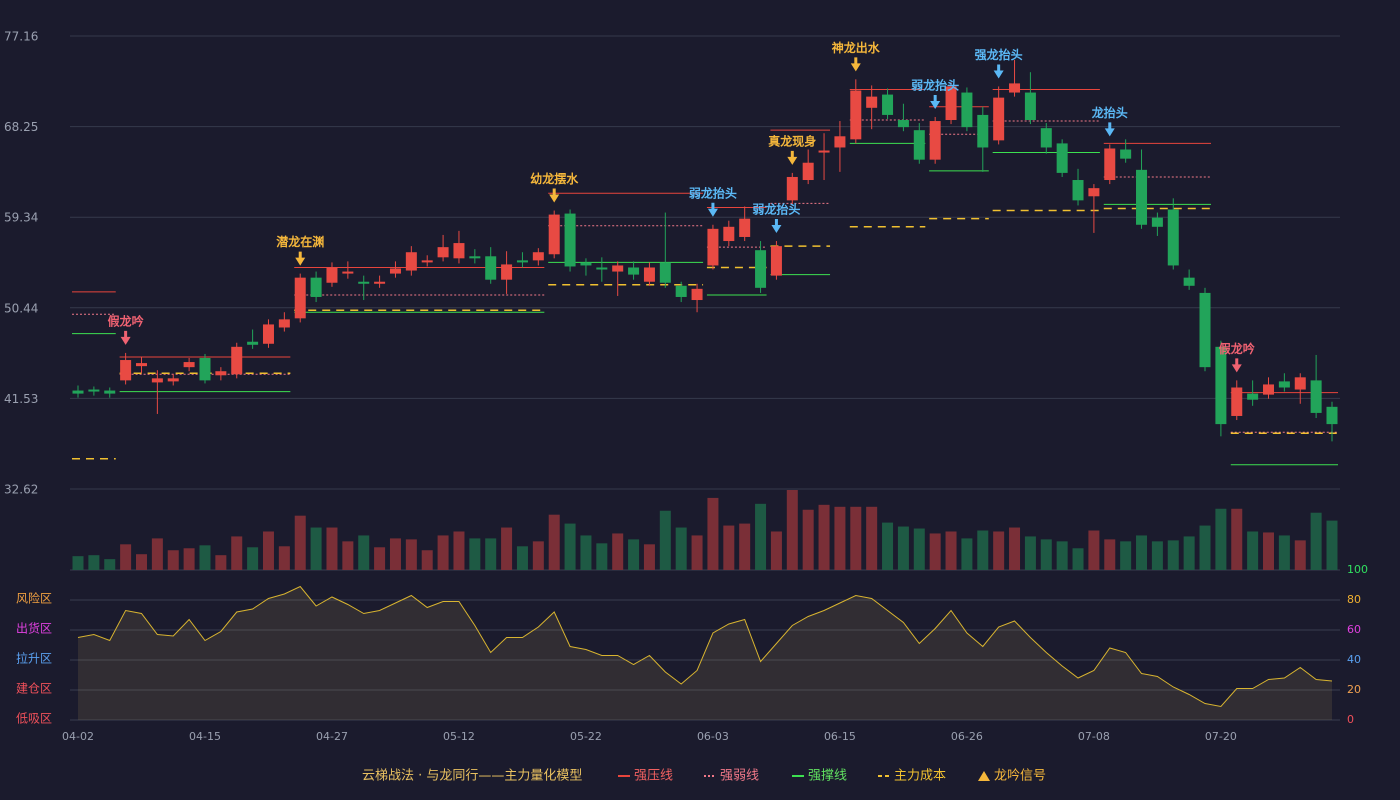 Image resolution: width=1400 pixels, height=800 pixels. What do you see at coordinates (554, 178) in the screenshot?
I see `signal-label: 幼龙摆水` at bounding box center [554, 178].